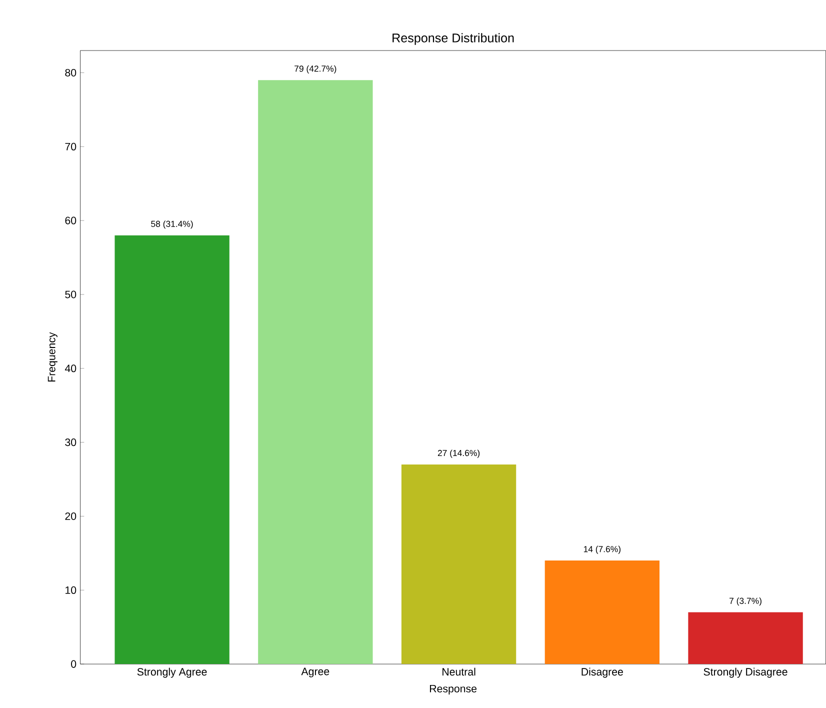 The height and width of the screenshot is (708, 826). I want to click on y-tick-label: 50, so click(70, 294).